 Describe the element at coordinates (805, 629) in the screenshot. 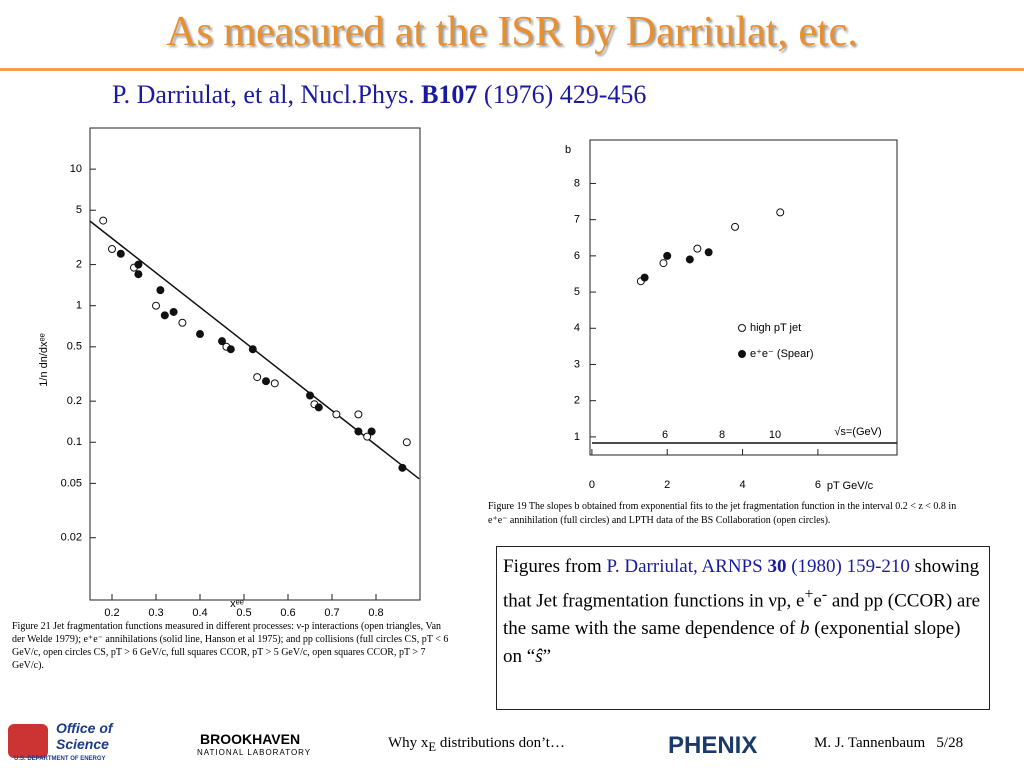

I see `tb-b: b` at that location.